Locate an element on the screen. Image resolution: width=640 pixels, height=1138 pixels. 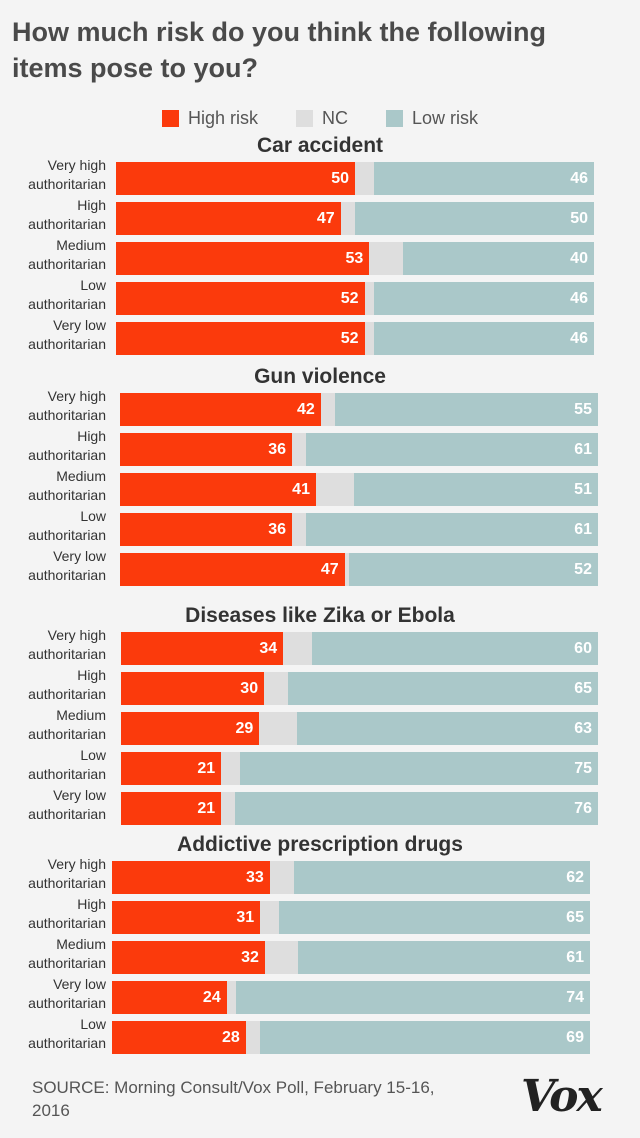
bar-row: Low authoritarian 28 69 is located at coordinates (320, 1035).